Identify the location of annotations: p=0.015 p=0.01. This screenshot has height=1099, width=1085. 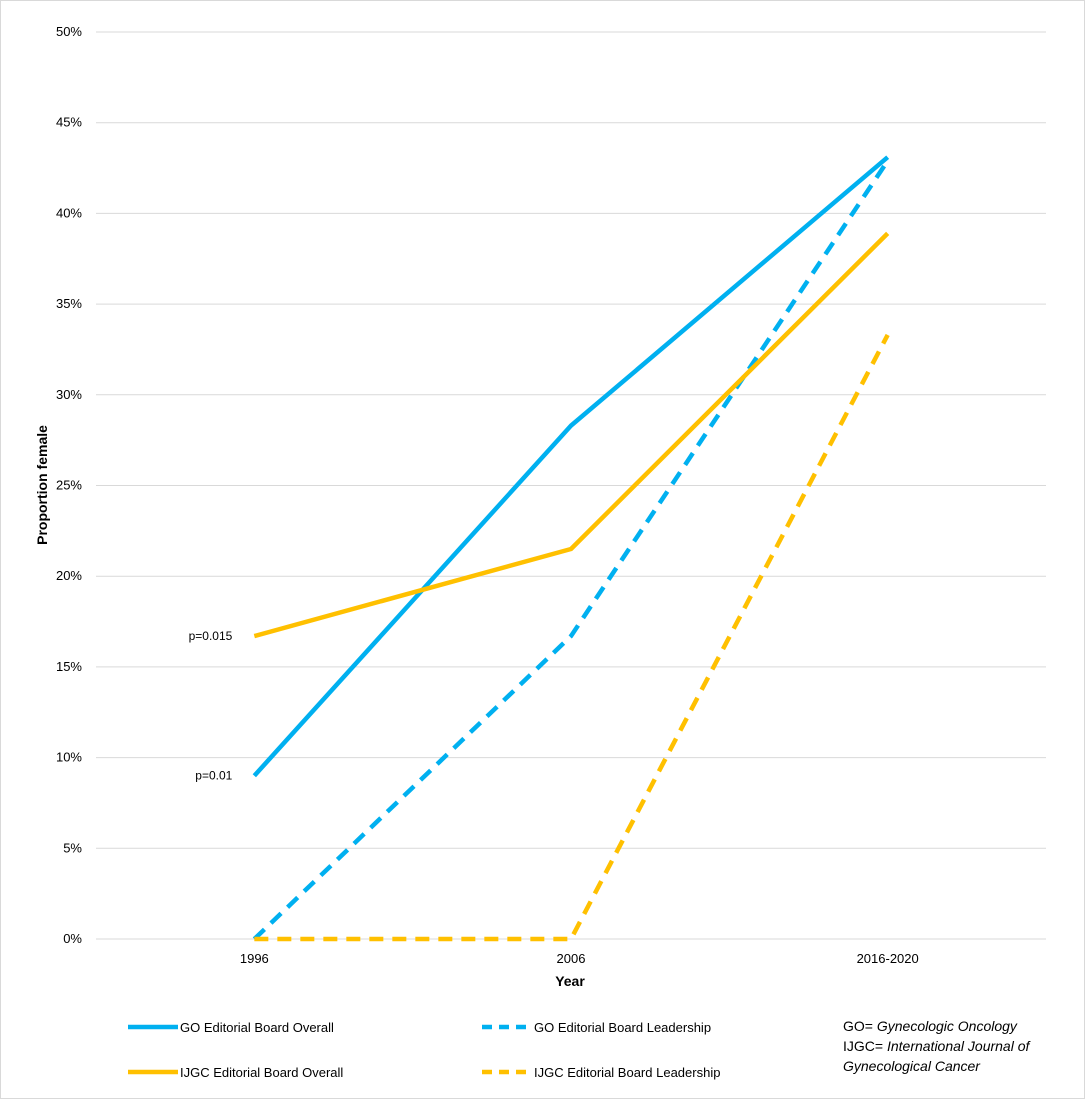
(211, 706).